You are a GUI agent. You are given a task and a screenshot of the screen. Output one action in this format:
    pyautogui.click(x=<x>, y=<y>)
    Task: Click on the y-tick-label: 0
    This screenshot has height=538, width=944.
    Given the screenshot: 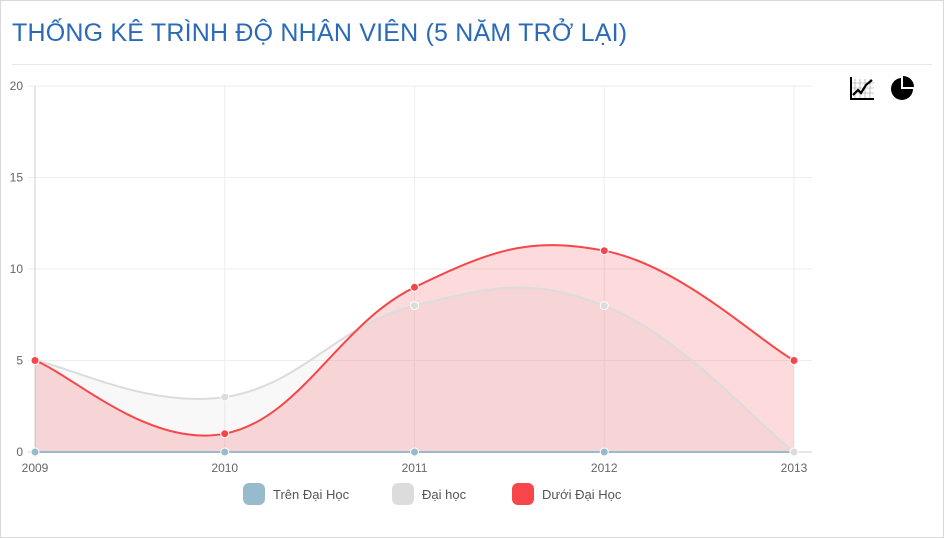 What is the action you would take?
    pyautogui.click(x=19, y=452)
    